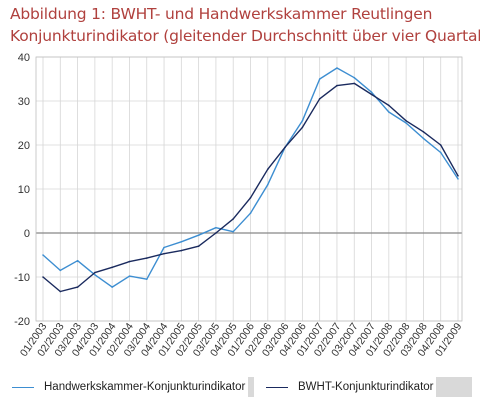 The height and width of the screenshot is (406, 480). Describe the element at coordinates (24, 190) in the screenshot. I see `y-tick-label: 10` at that location.